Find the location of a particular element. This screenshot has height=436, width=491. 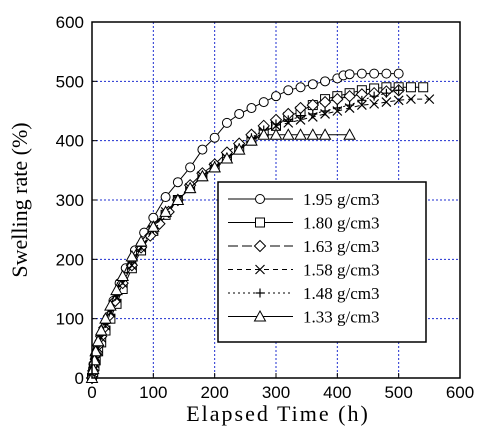

x-tick-label: 400 is located at coordinates (337, 392).